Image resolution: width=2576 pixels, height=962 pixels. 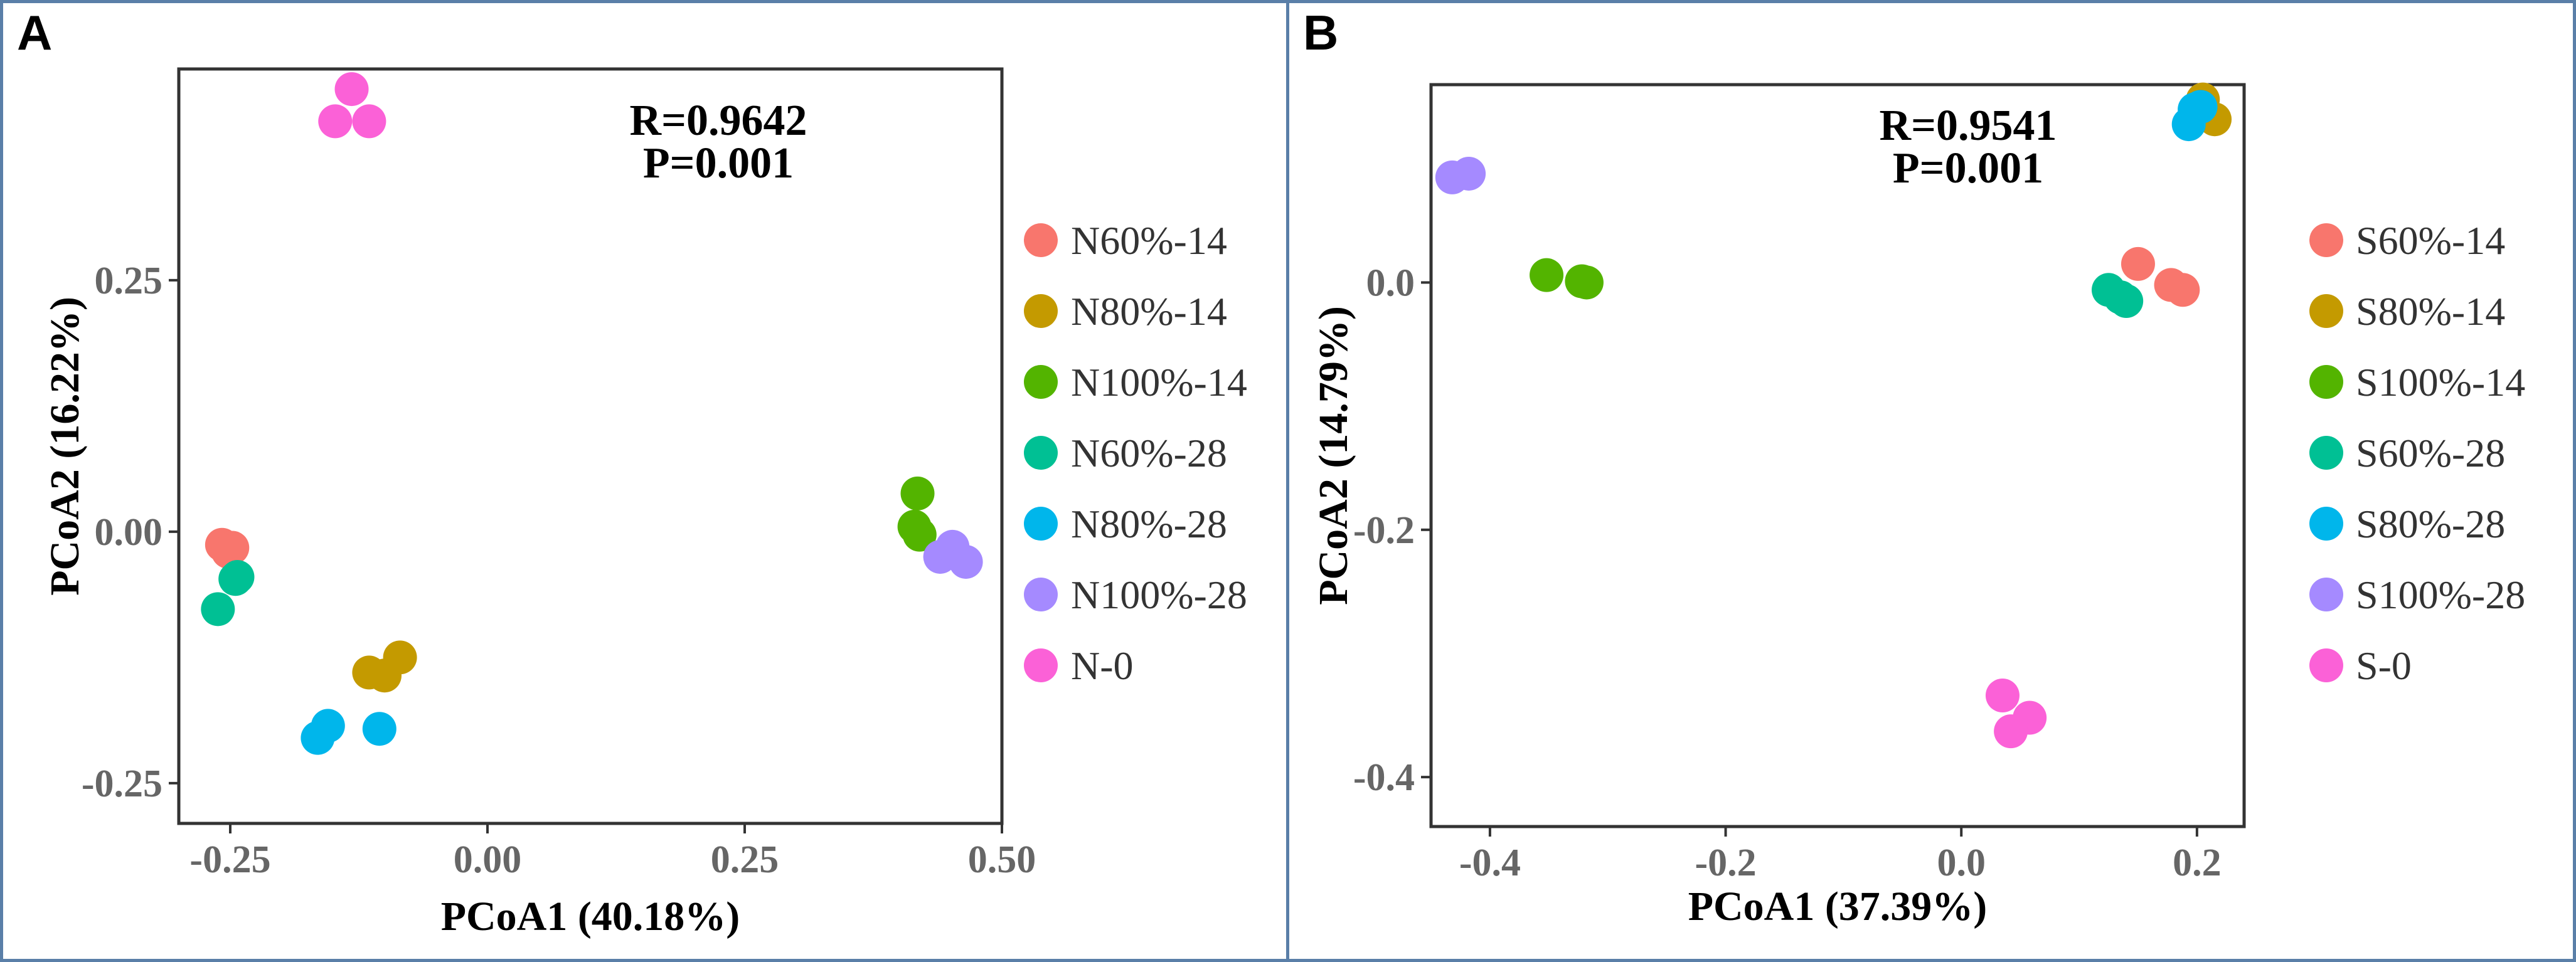 I want to click on legend-label: S60%-14, so click(x=2430, y=240).